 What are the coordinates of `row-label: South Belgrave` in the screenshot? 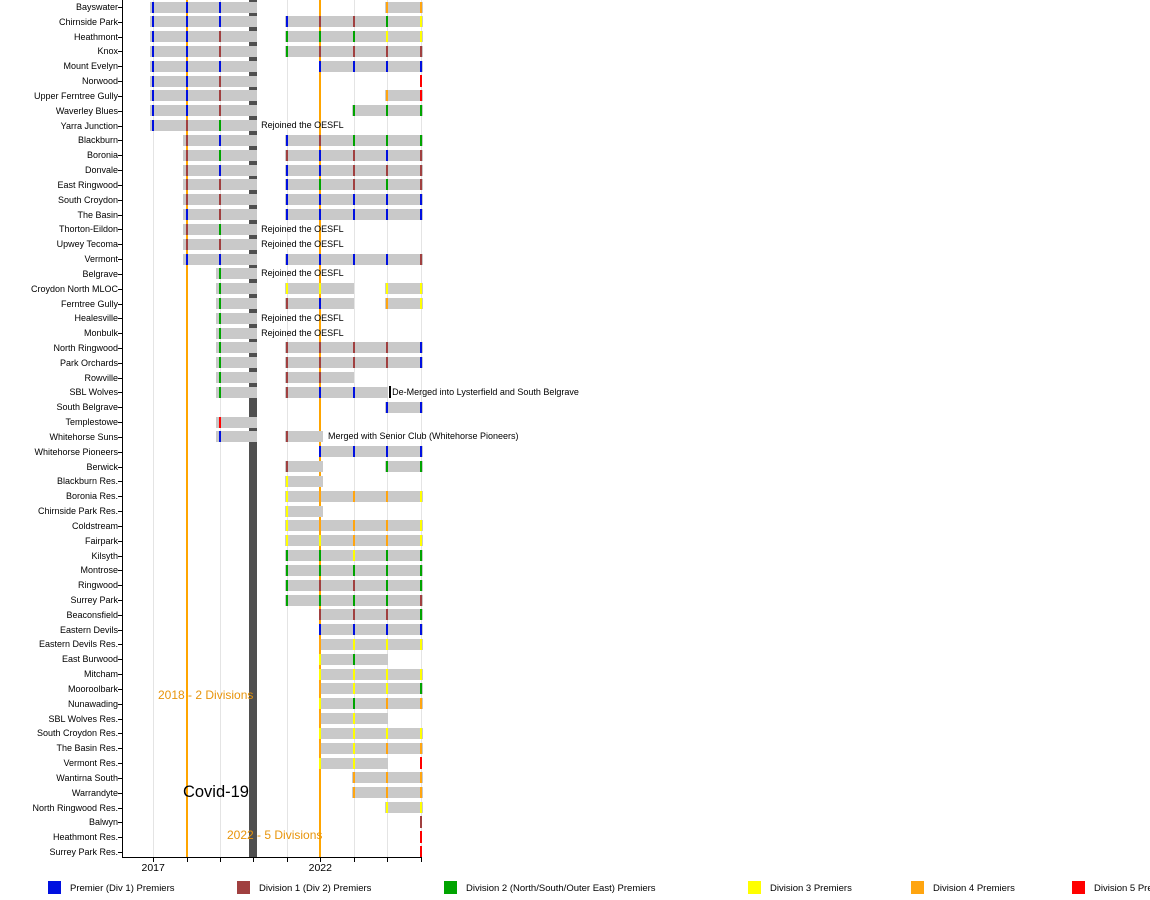 It's located at (87, 407).